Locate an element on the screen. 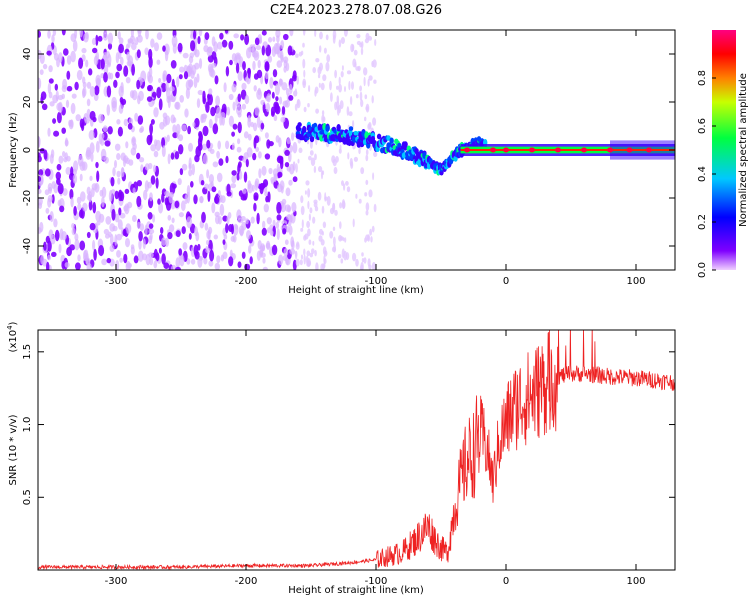 This screenshot has height=600, width=750. colorbar-ticks: 0.0 0.2 0.4 0.6 0.8 is located at coordinates (706, 174).